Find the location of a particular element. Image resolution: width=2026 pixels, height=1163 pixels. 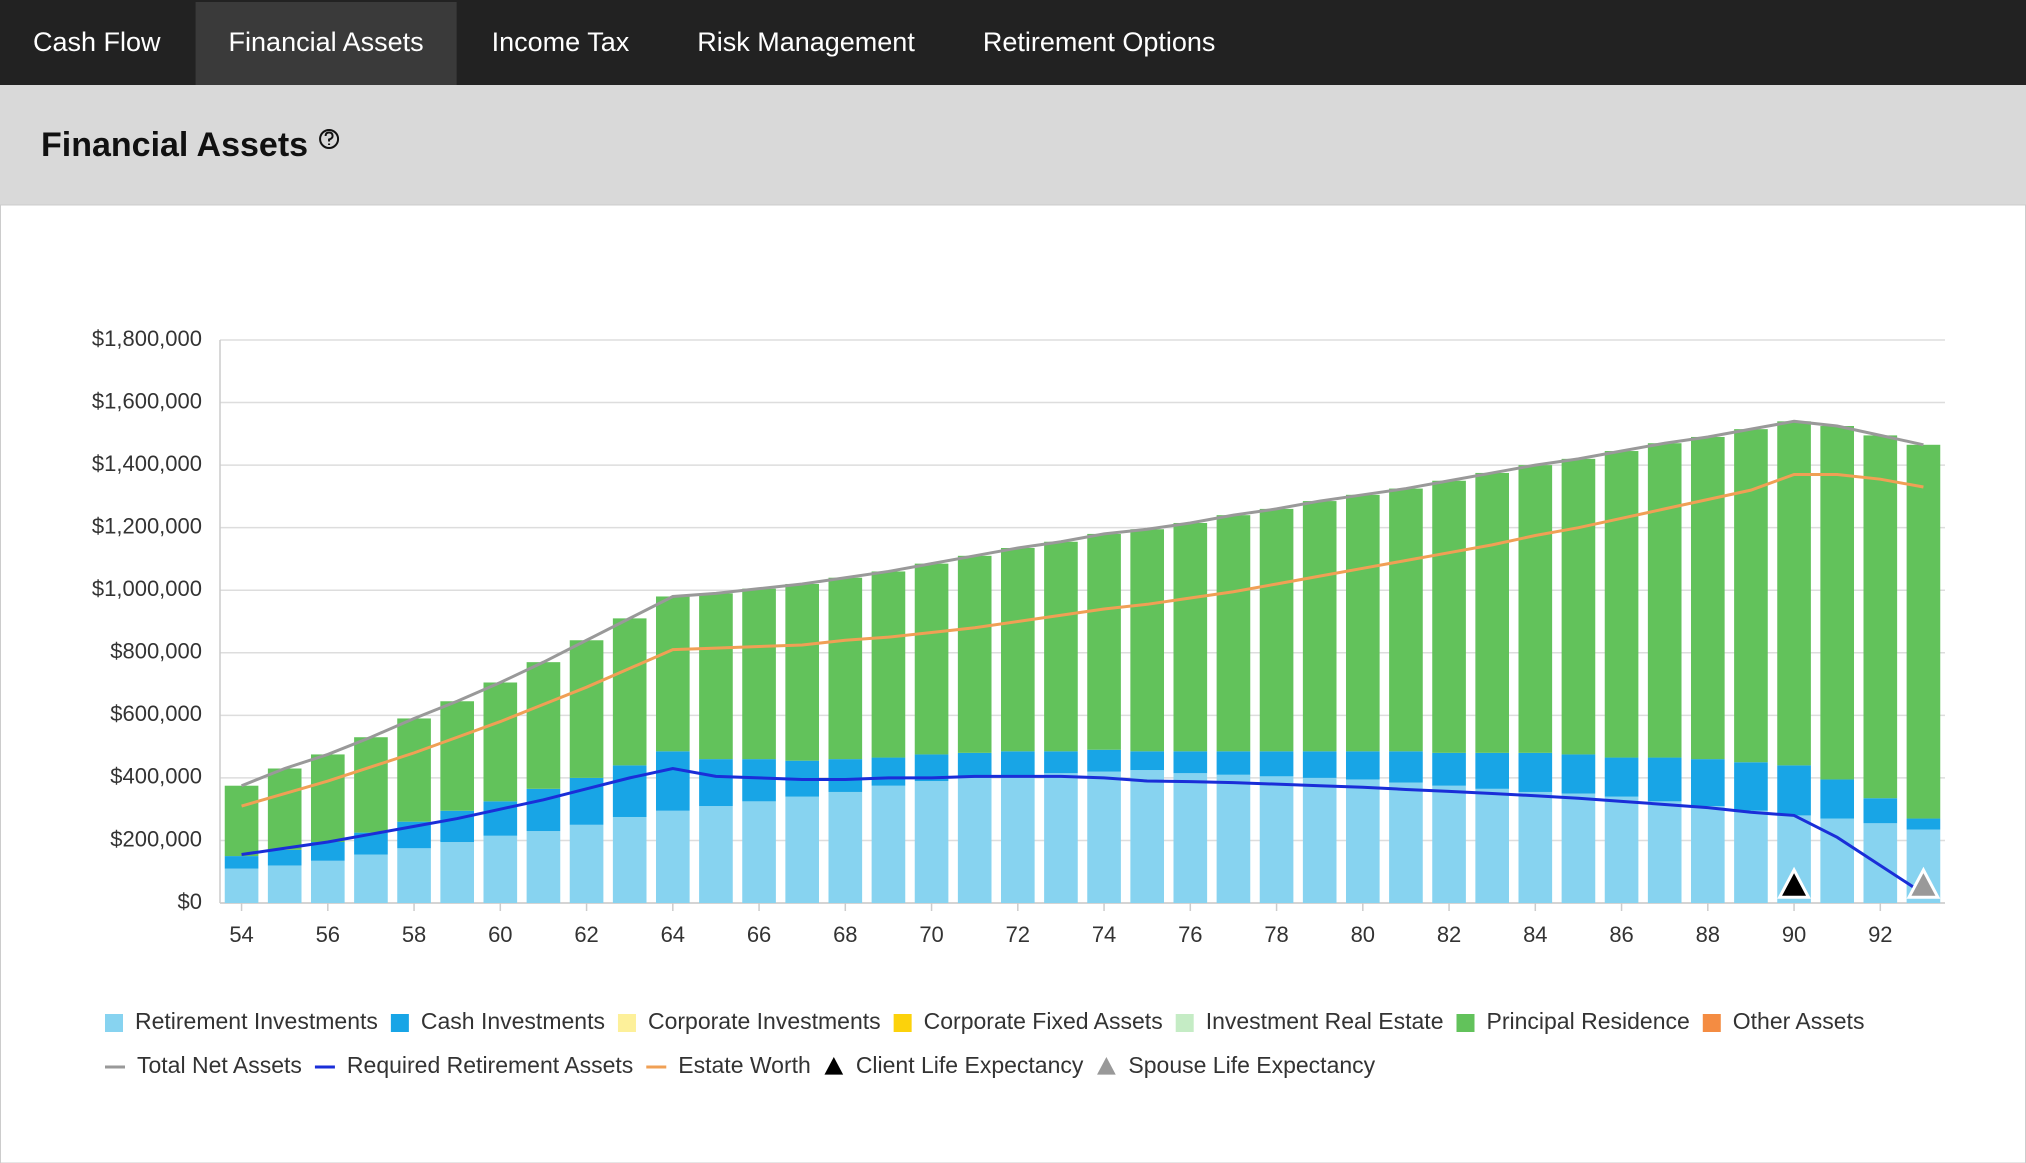

tab-label: Income Tax is located at coordinates (561, 42).